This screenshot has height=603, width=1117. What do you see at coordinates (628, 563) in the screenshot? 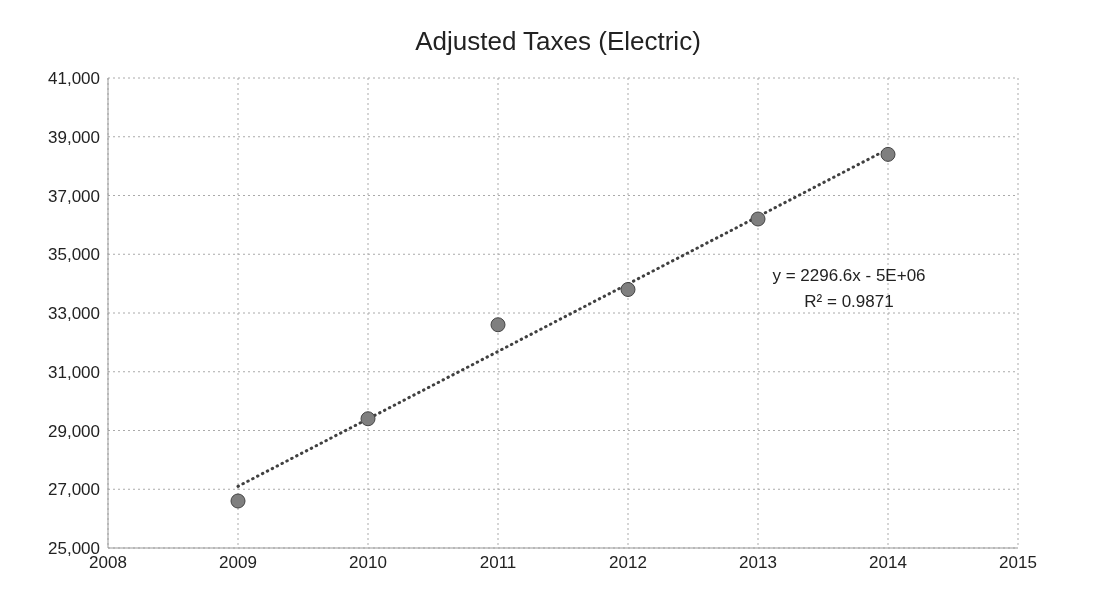
I see `x-tick-label: 2012` at bounding box center [628, 563].